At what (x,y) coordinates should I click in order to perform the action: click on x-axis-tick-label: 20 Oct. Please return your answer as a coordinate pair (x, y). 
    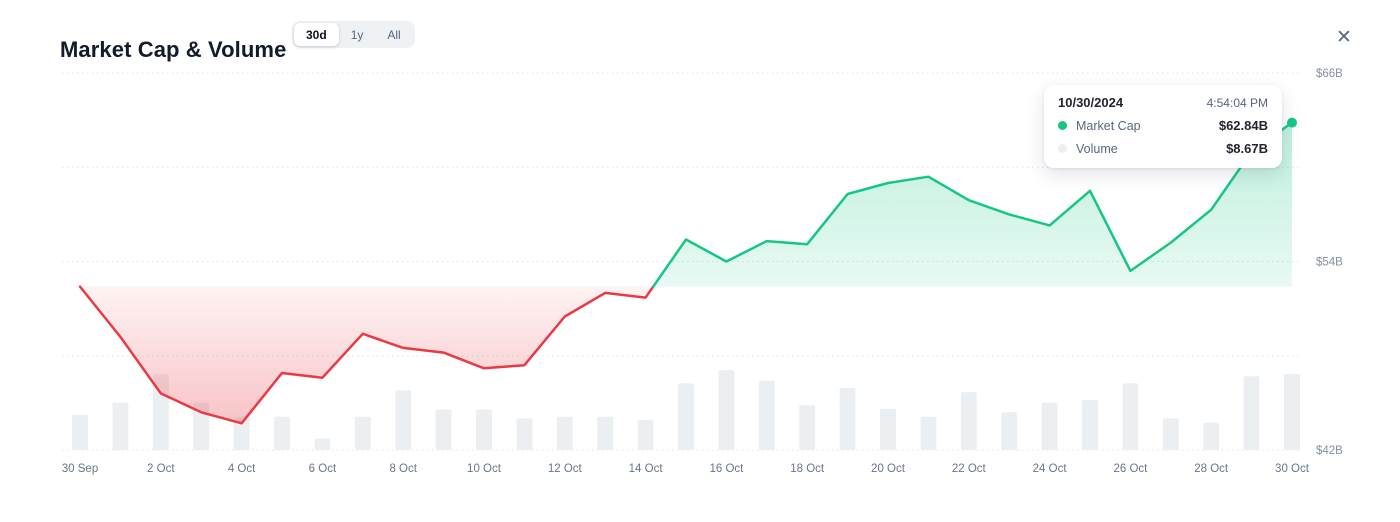
    Looking at the image, I should click on (888, 469).